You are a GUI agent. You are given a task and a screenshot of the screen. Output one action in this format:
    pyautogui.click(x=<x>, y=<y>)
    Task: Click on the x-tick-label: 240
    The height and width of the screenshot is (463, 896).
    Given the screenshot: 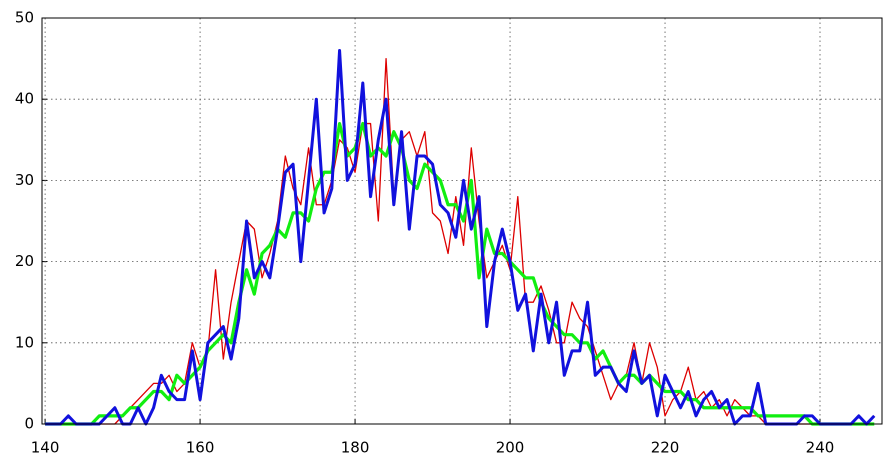 What is the action you would take?
    pyautogui.click(x=820, y=448)
    